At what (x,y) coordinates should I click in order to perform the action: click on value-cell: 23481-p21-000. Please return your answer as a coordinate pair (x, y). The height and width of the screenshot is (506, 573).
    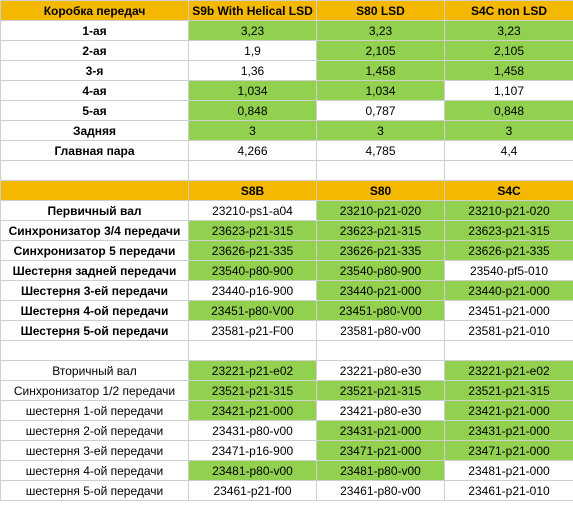
    Looking at the image, I should click on (508, 470).